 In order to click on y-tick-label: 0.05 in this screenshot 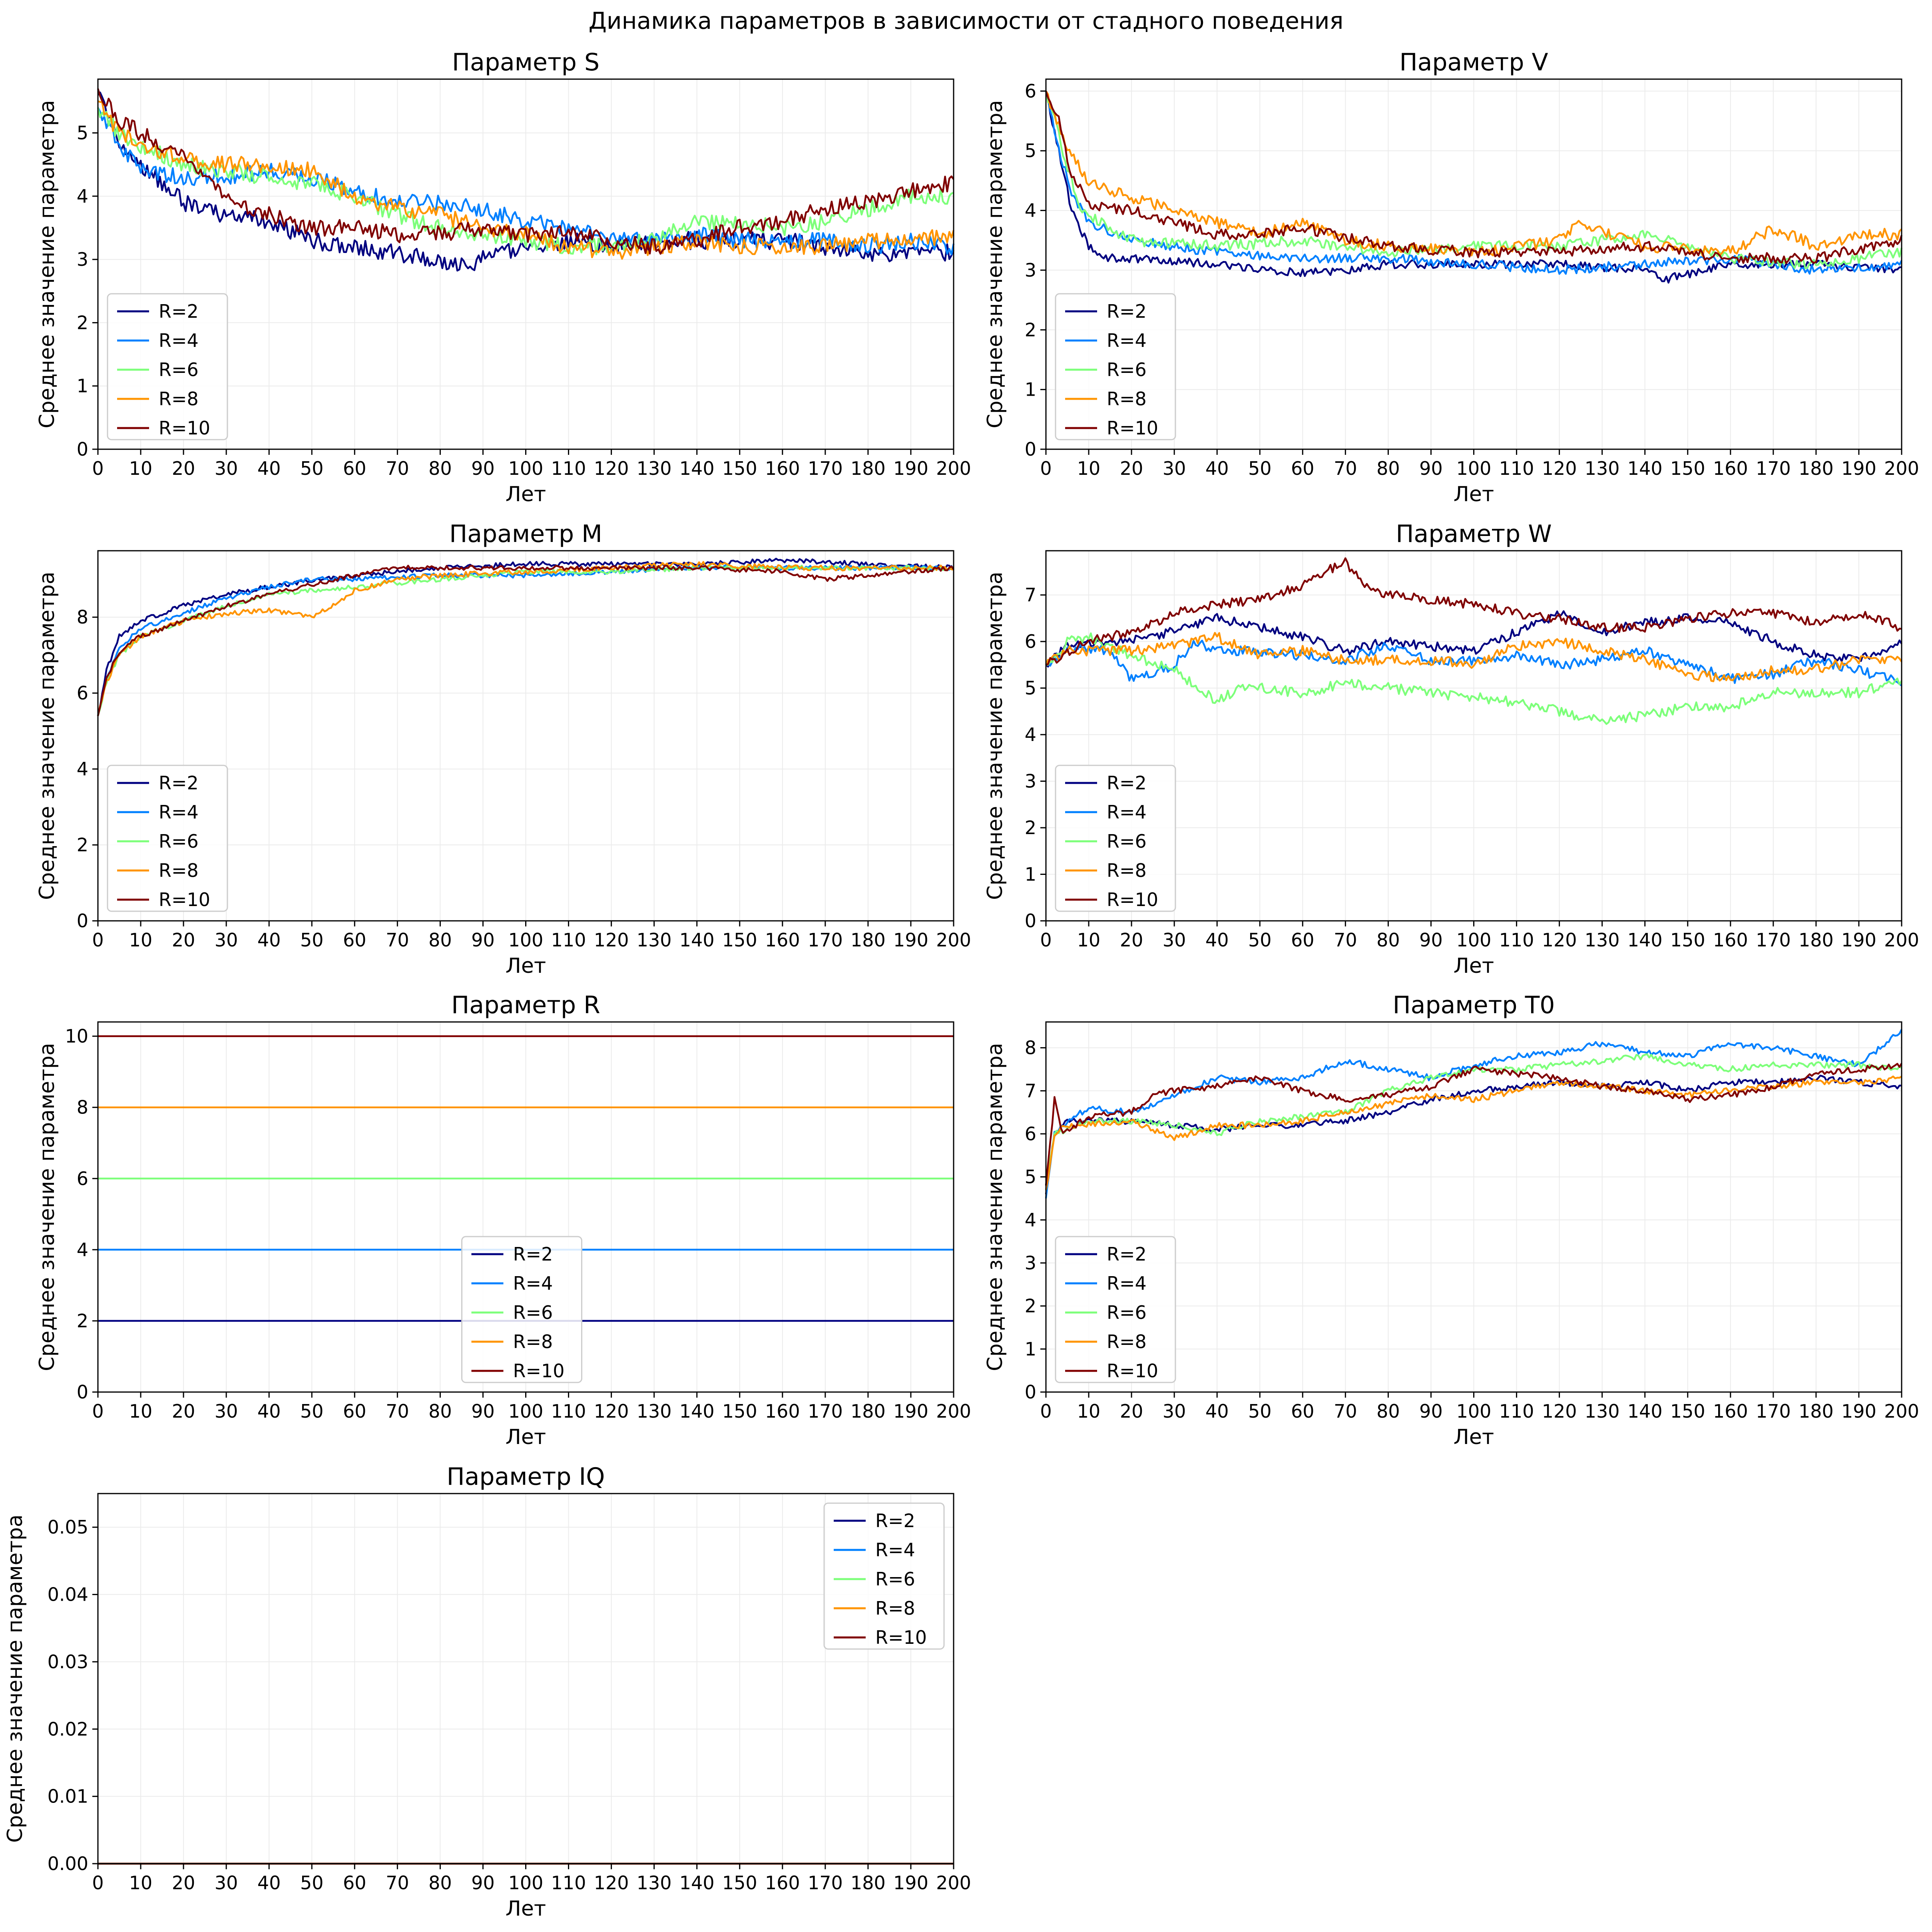, I will do `click(68, 1527)`.